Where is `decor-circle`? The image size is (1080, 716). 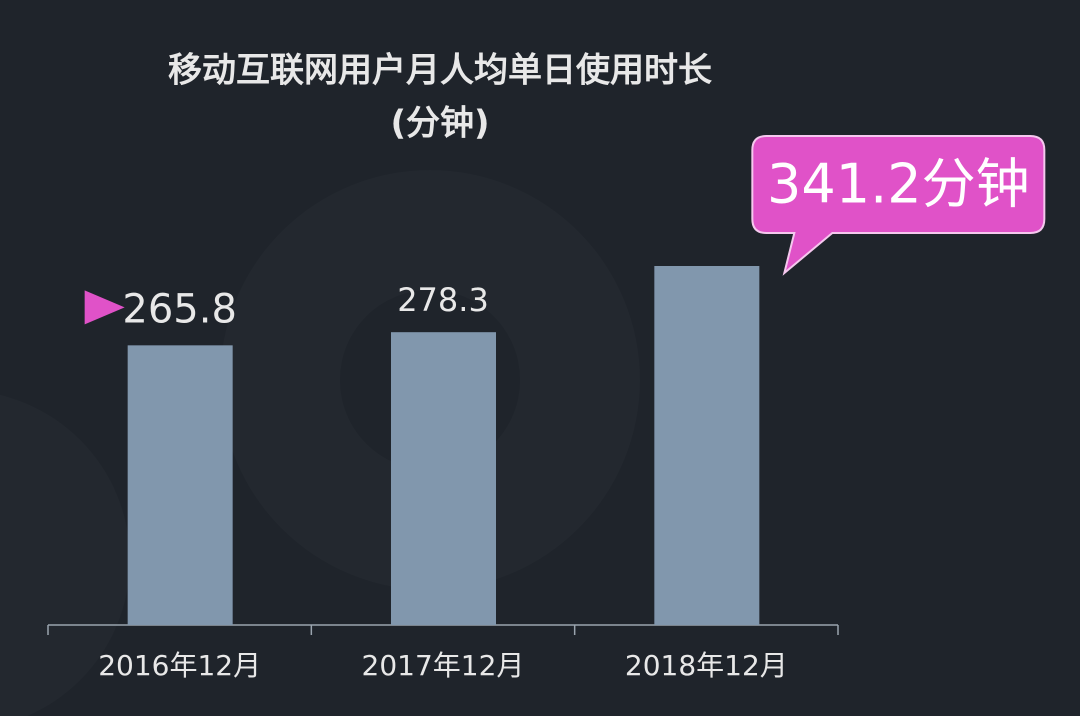
decor-circle is located at coordinates (65, 555).